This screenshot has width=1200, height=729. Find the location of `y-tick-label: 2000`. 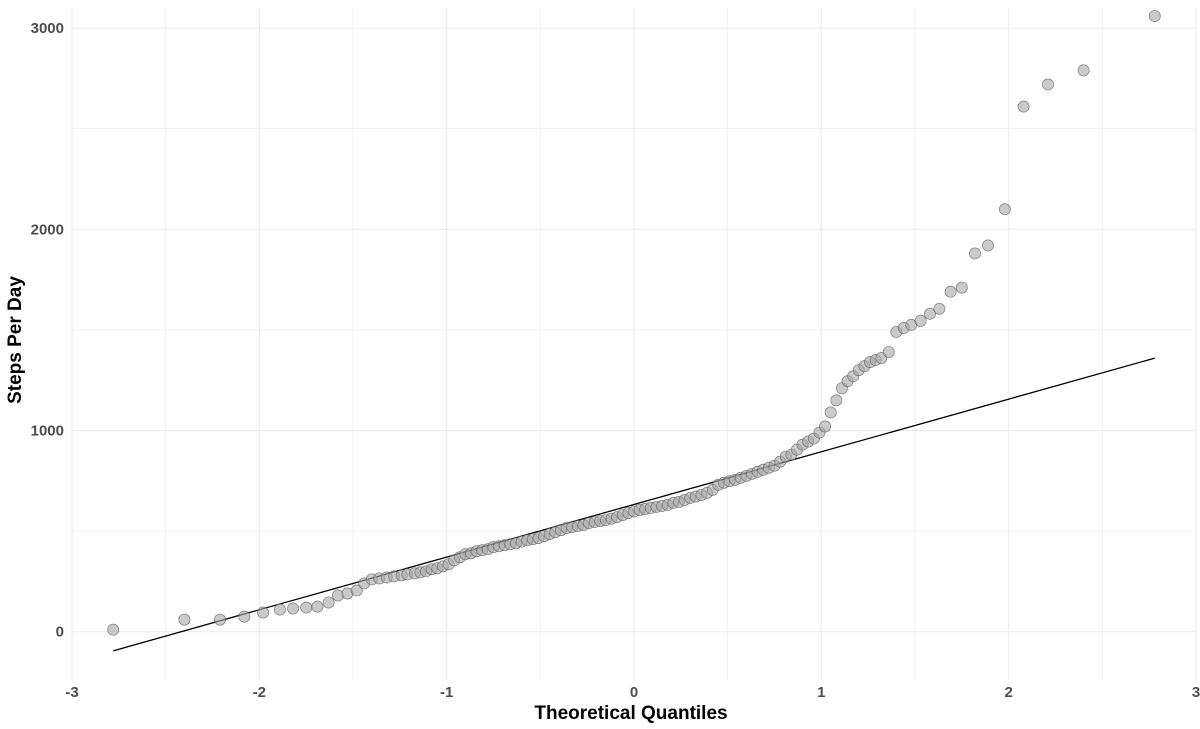

y-tick-label: 2000 is located at coordinates (47, 229).